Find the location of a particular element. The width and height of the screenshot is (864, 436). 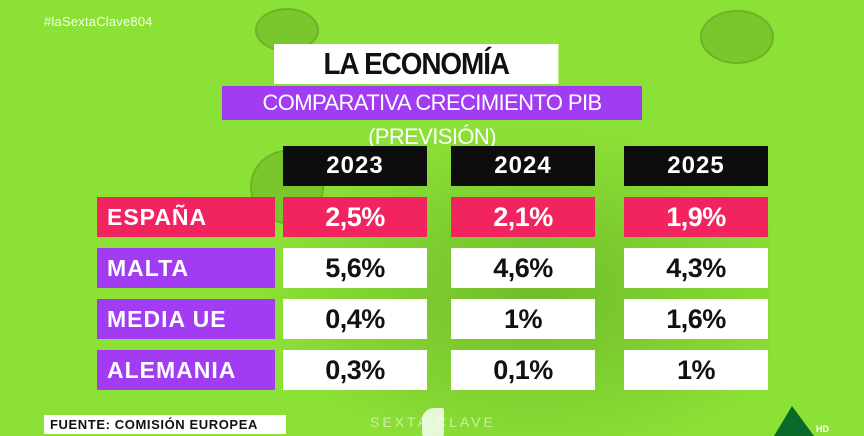

row-label-alemania: ALEMANIA is located at coordinates (186, 370).